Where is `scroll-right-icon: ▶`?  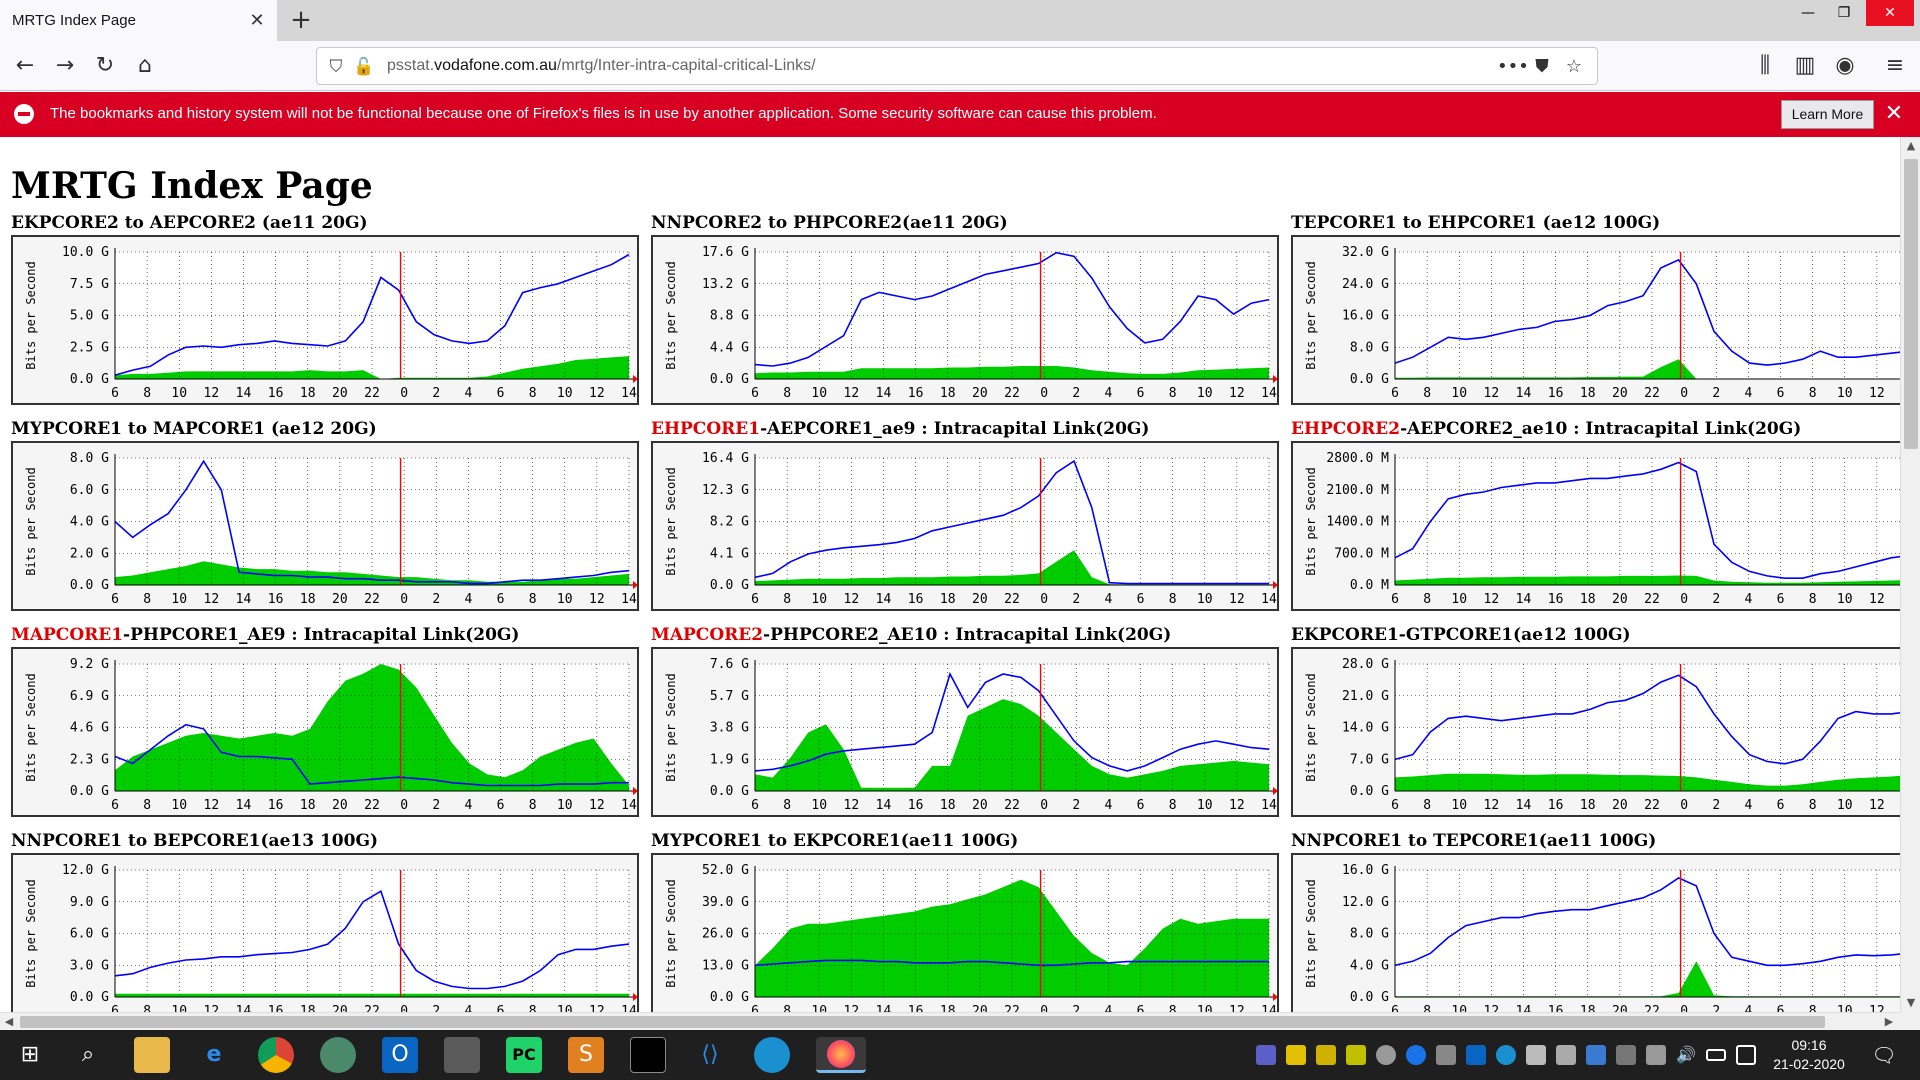 scroll-right-icon: ▶ is located at coordinates (1889, 1021).